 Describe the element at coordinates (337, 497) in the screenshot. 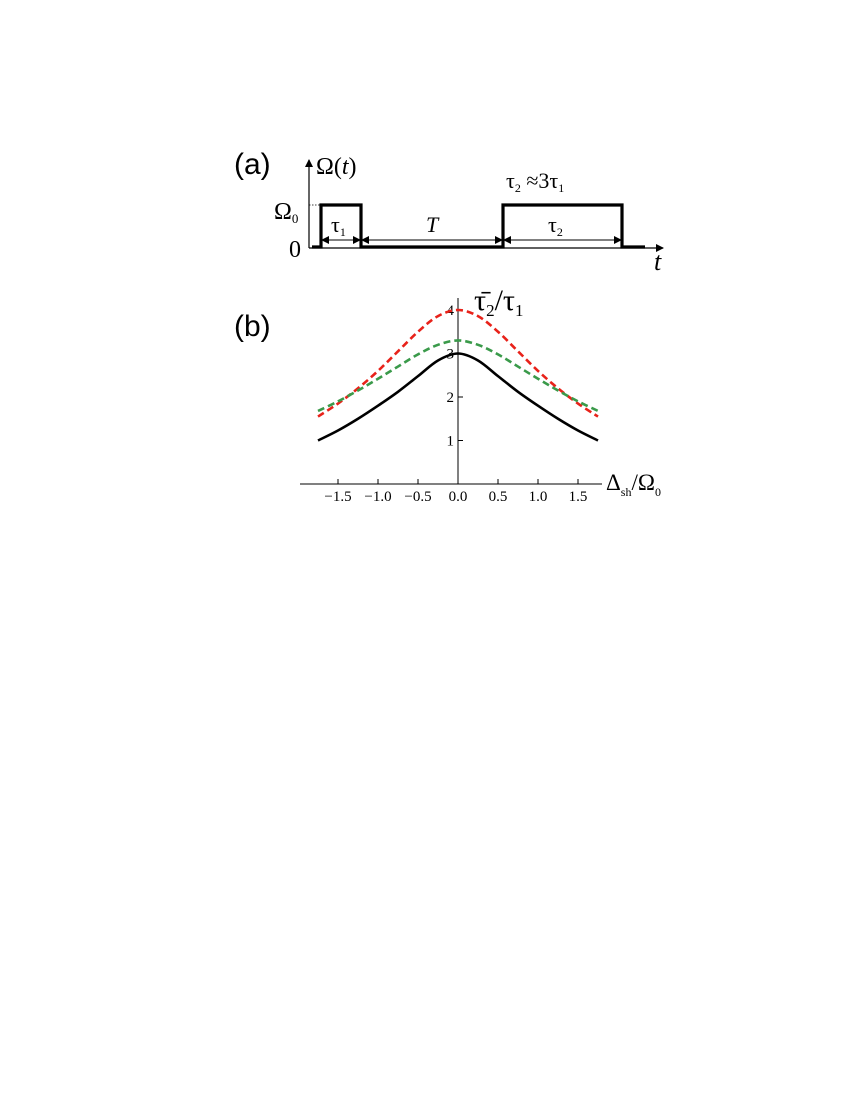

I see `x-tick-label: −1.5` at that location.